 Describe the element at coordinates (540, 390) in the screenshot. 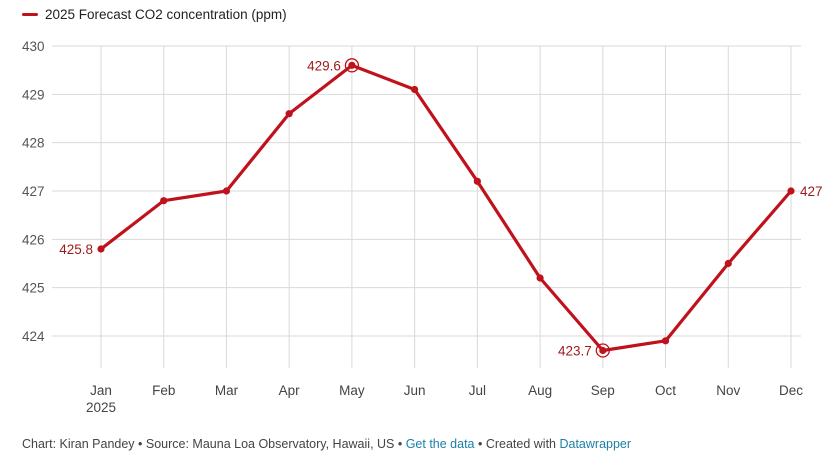

I see `x-tick-label: Aug` at that location.